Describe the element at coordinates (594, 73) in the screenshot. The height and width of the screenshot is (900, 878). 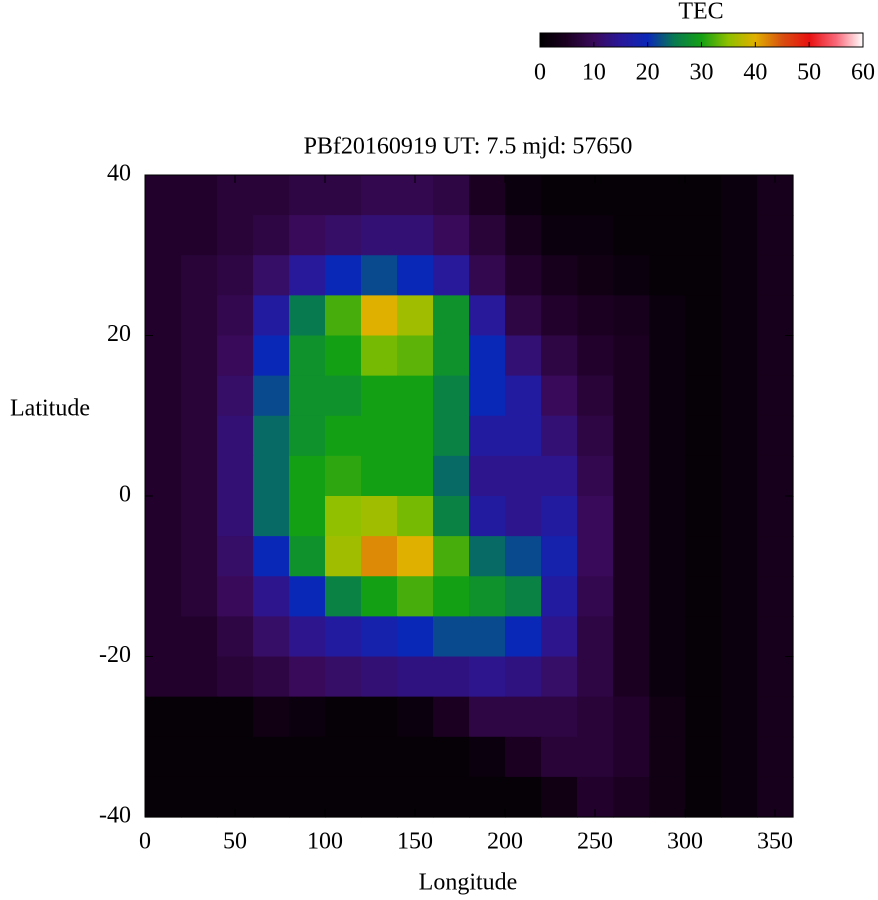
I see `colorbar-tick-label: 10` at that location.